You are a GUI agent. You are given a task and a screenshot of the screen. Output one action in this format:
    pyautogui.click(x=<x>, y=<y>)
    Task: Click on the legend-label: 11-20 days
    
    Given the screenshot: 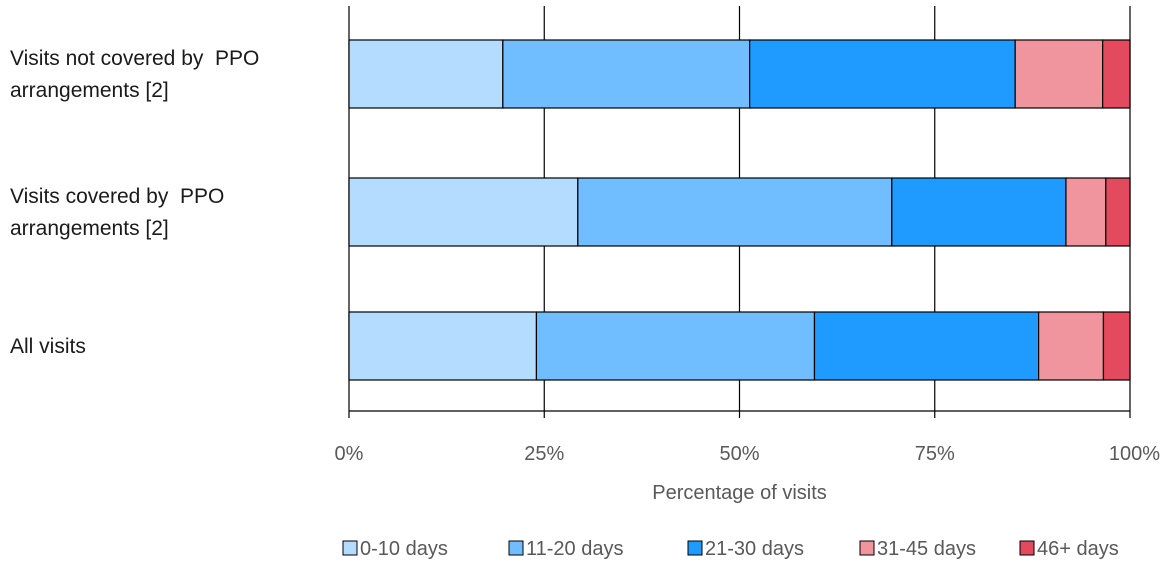 What is the action you would take?
    pyautogui.click(x=574, y=549)
    